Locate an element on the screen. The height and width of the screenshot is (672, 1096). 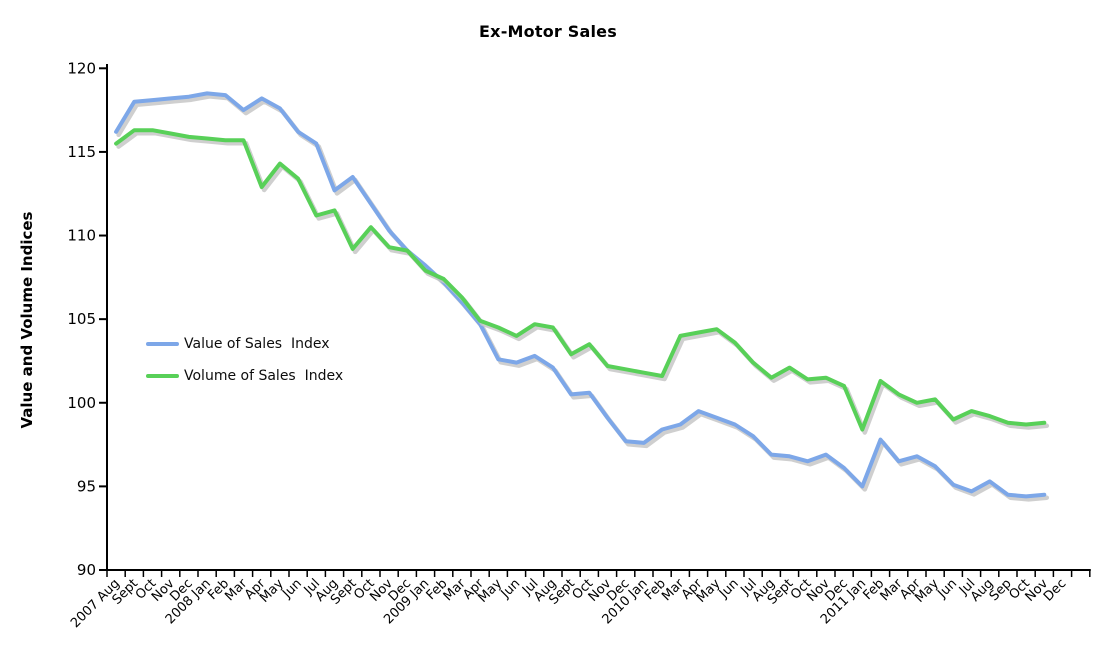
y-axis-tick-label: 100 is located at coordinates (81, 403).